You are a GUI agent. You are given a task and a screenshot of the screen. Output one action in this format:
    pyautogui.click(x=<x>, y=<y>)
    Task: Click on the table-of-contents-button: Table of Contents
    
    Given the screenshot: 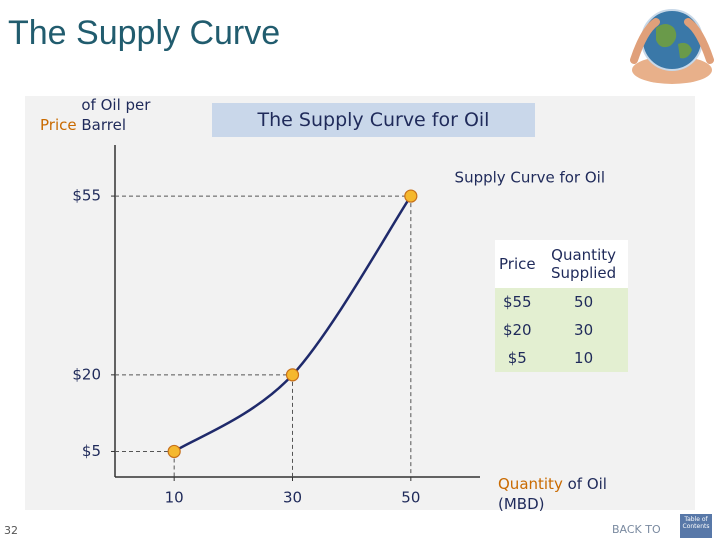 What is the action you would take?
    pyautogui.click(x=696, y=526)
    